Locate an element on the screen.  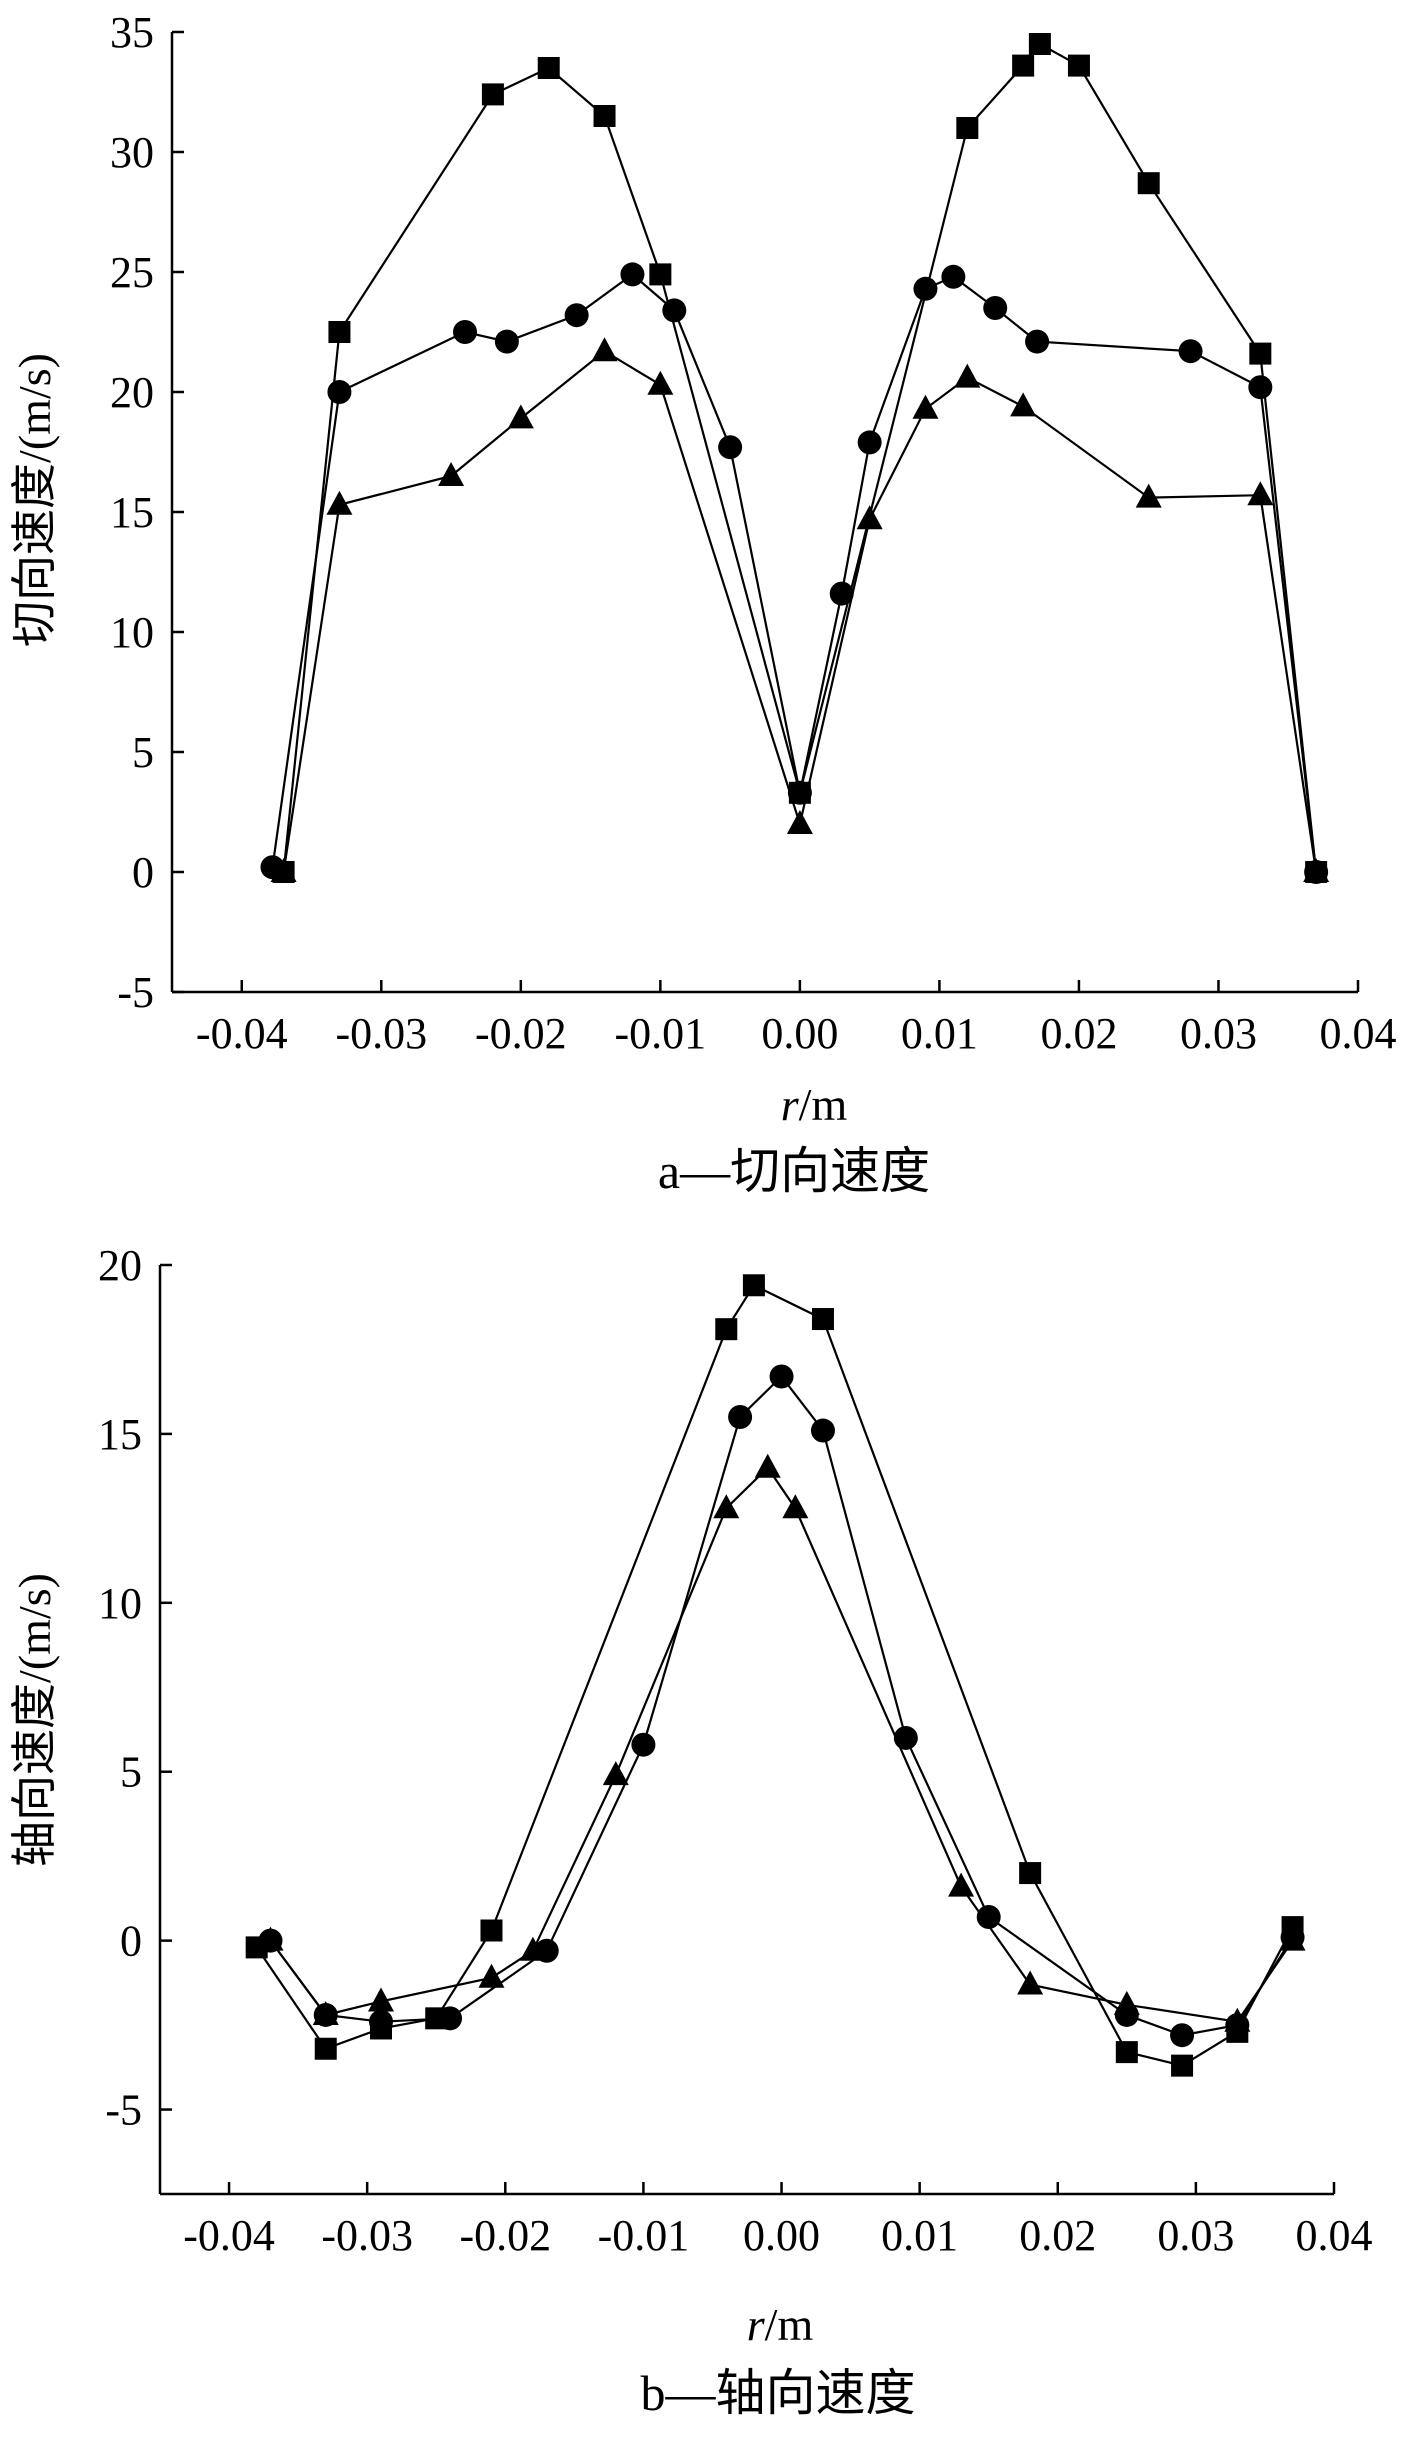
x-tick-label: 0.01 is located at coordinates (939, 1033).